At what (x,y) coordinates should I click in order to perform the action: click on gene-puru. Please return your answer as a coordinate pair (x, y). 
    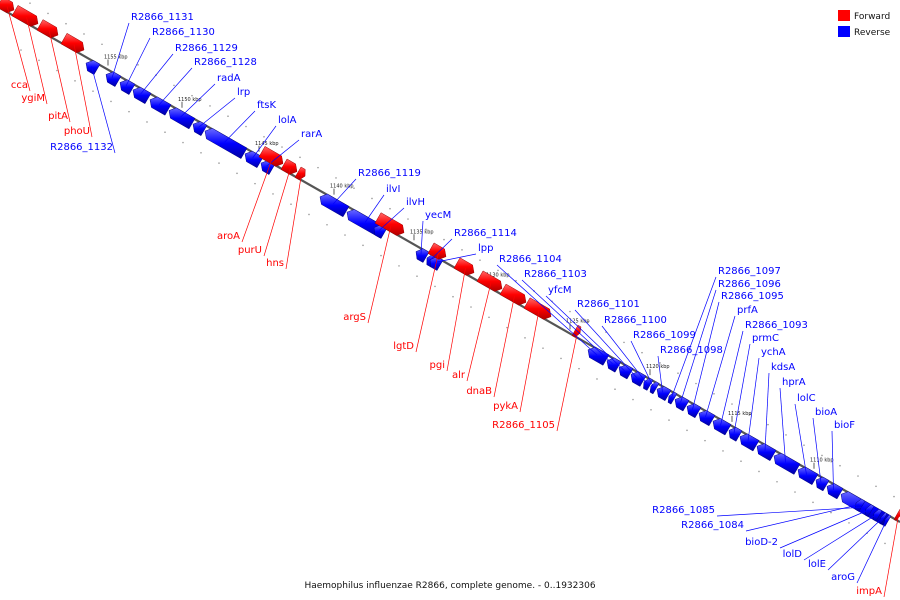
    Looking at the image, I should click on (289, 166).